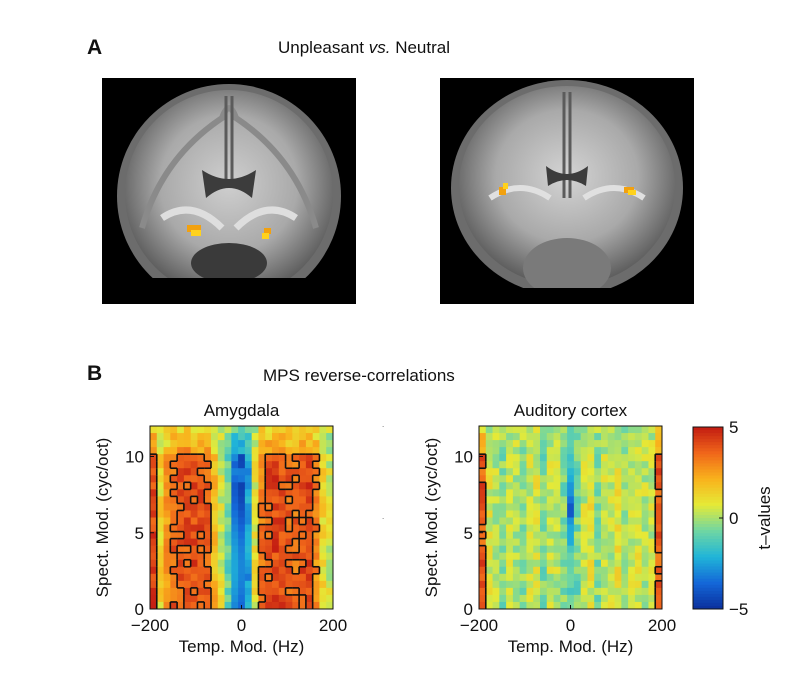 The image size is (800, 693). What do you see at coordinates (431, 518) in the screenshot?
I see `y-axis-label: Spect. Mod. (cyc/oct)` at bounding box center [431, 518].